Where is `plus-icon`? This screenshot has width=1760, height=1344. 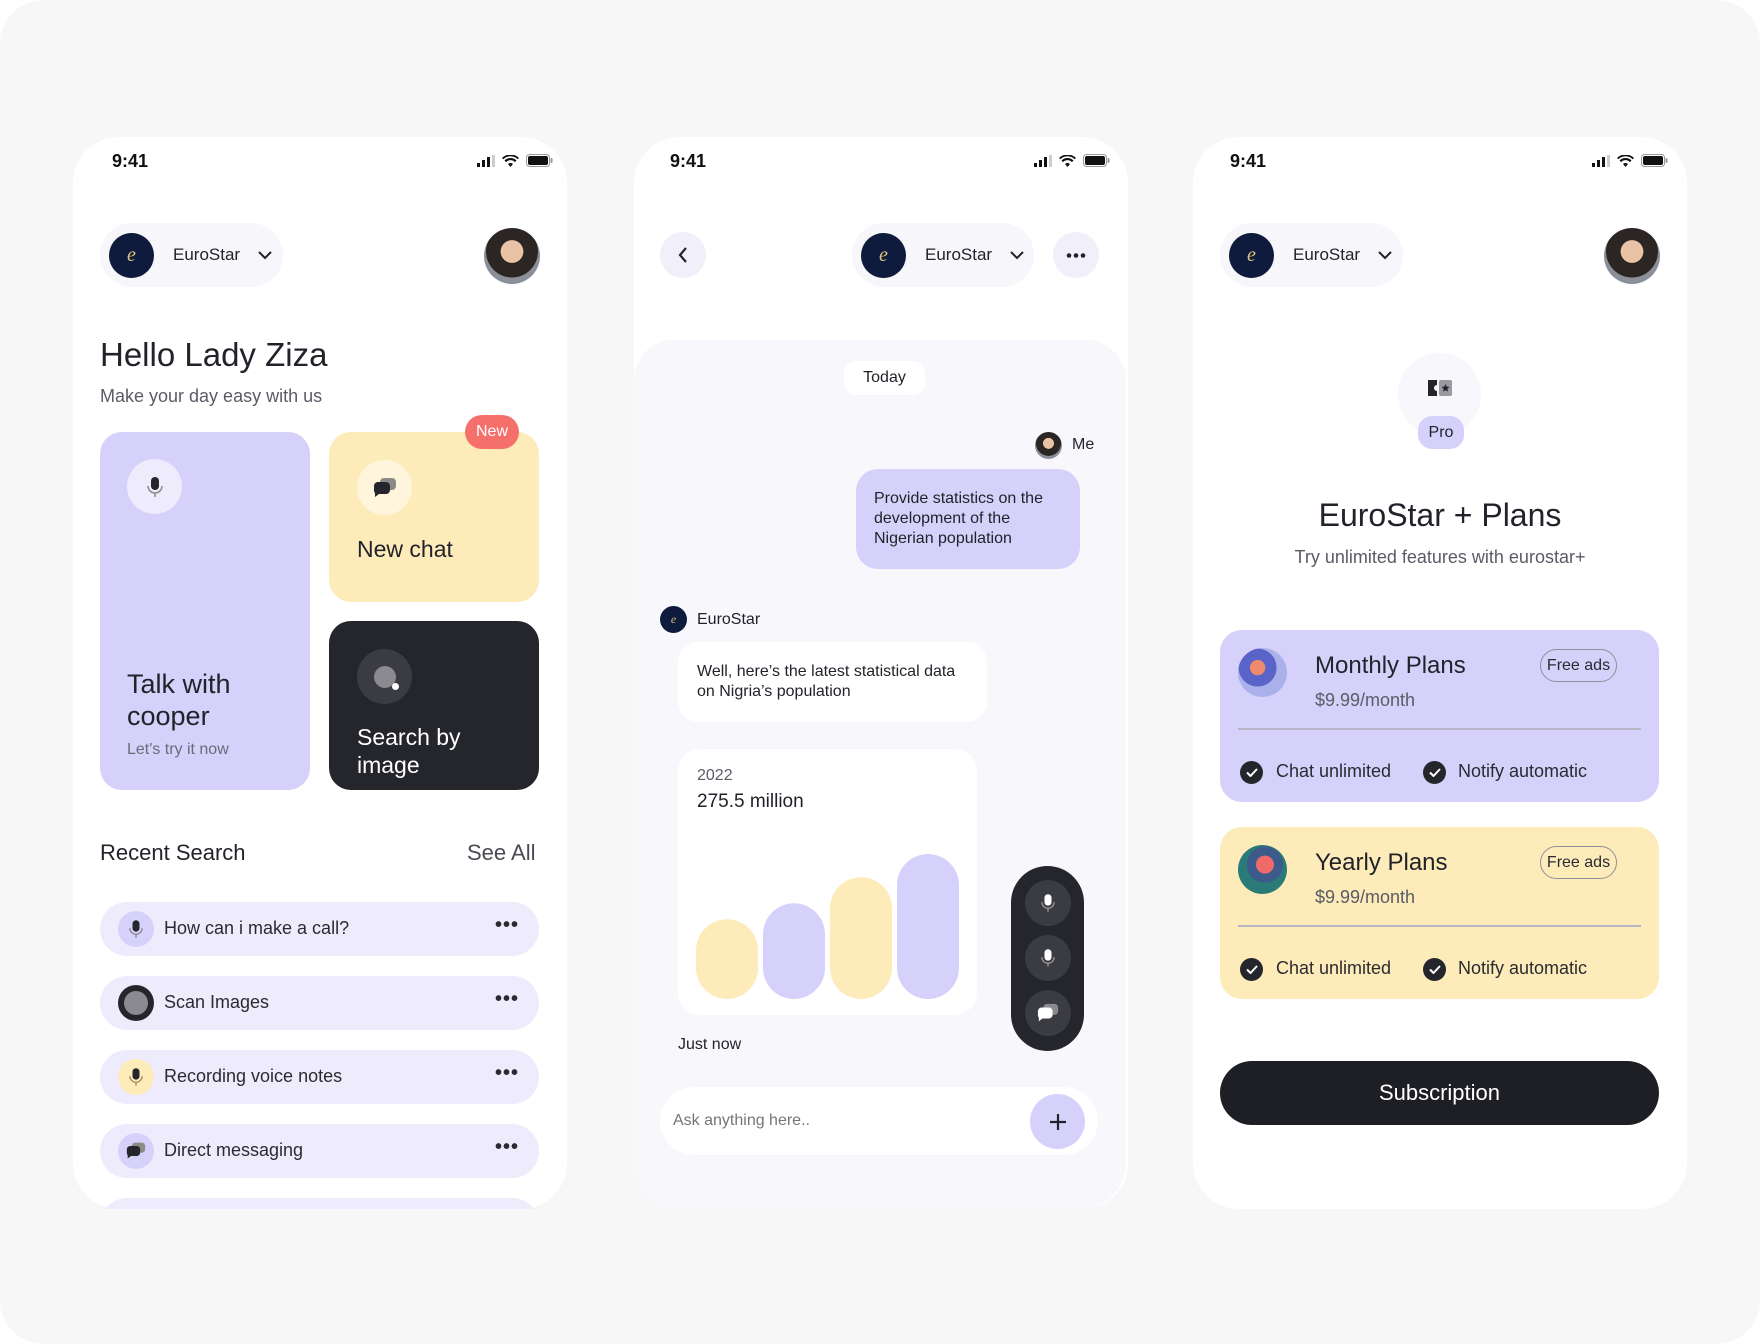
plus-icon is located at coordinates (1057, 1121).